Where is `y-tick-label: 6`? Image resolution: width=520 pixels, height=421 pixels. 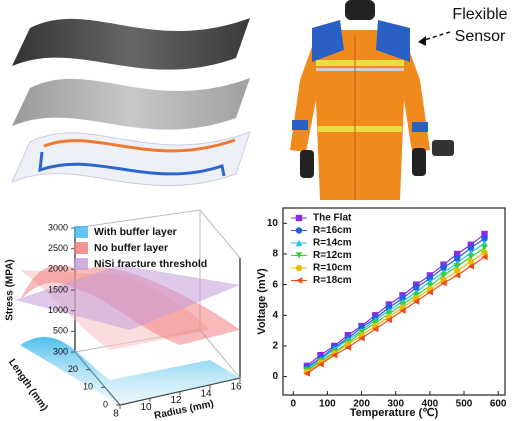 y-tick-label: 6 is located at coordinates (275, 284).